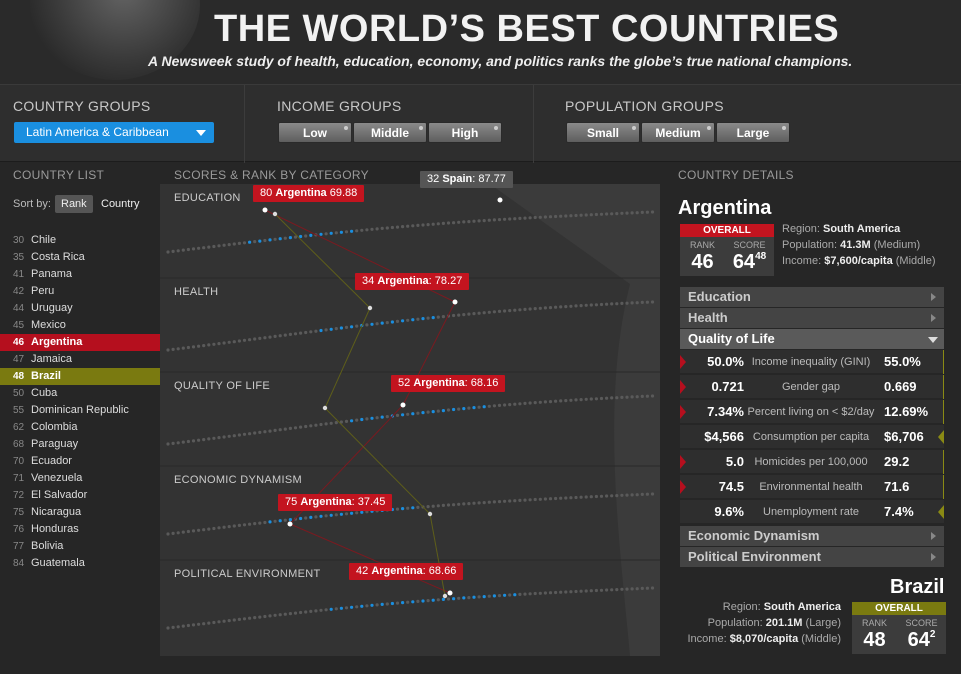 This screenshot has width=961, height=674. I want to click on country-list-item: 42 Peru, so click(80, 291).